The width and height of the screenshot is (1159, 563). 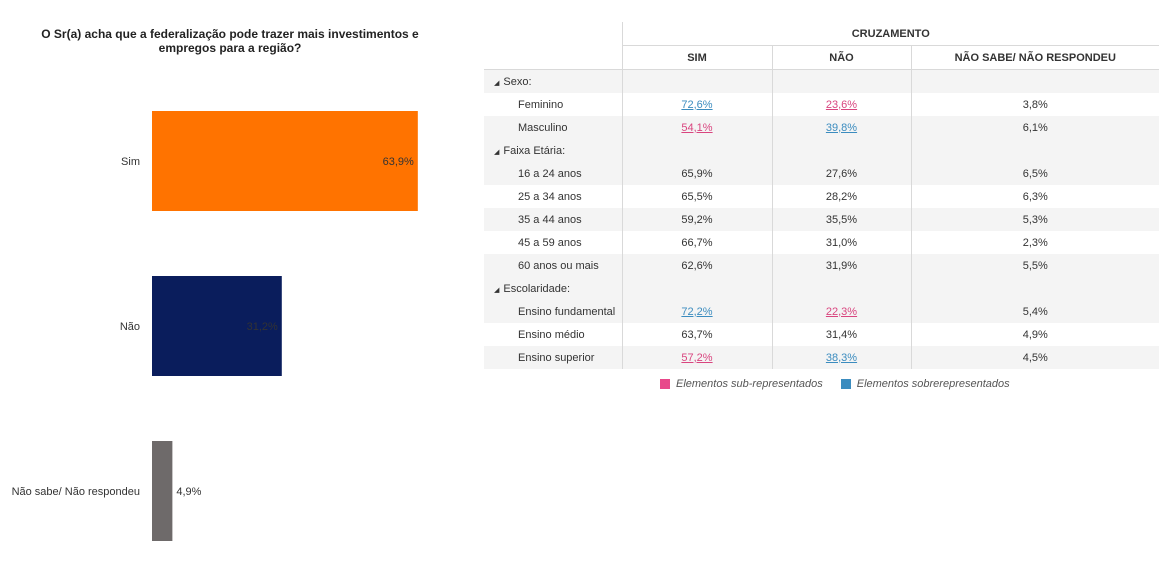 What do you see at coordinates (1035, 127) in the screenshot?
I see `value-text: 6,1%` at bounding box center [1035, 127].